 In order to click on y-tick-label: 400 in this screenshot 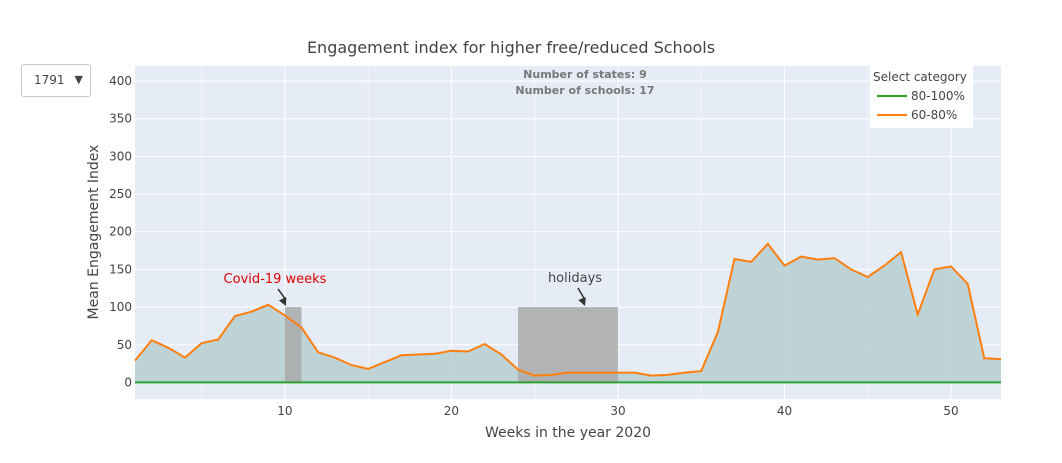, I will do `click(120, 81)`.